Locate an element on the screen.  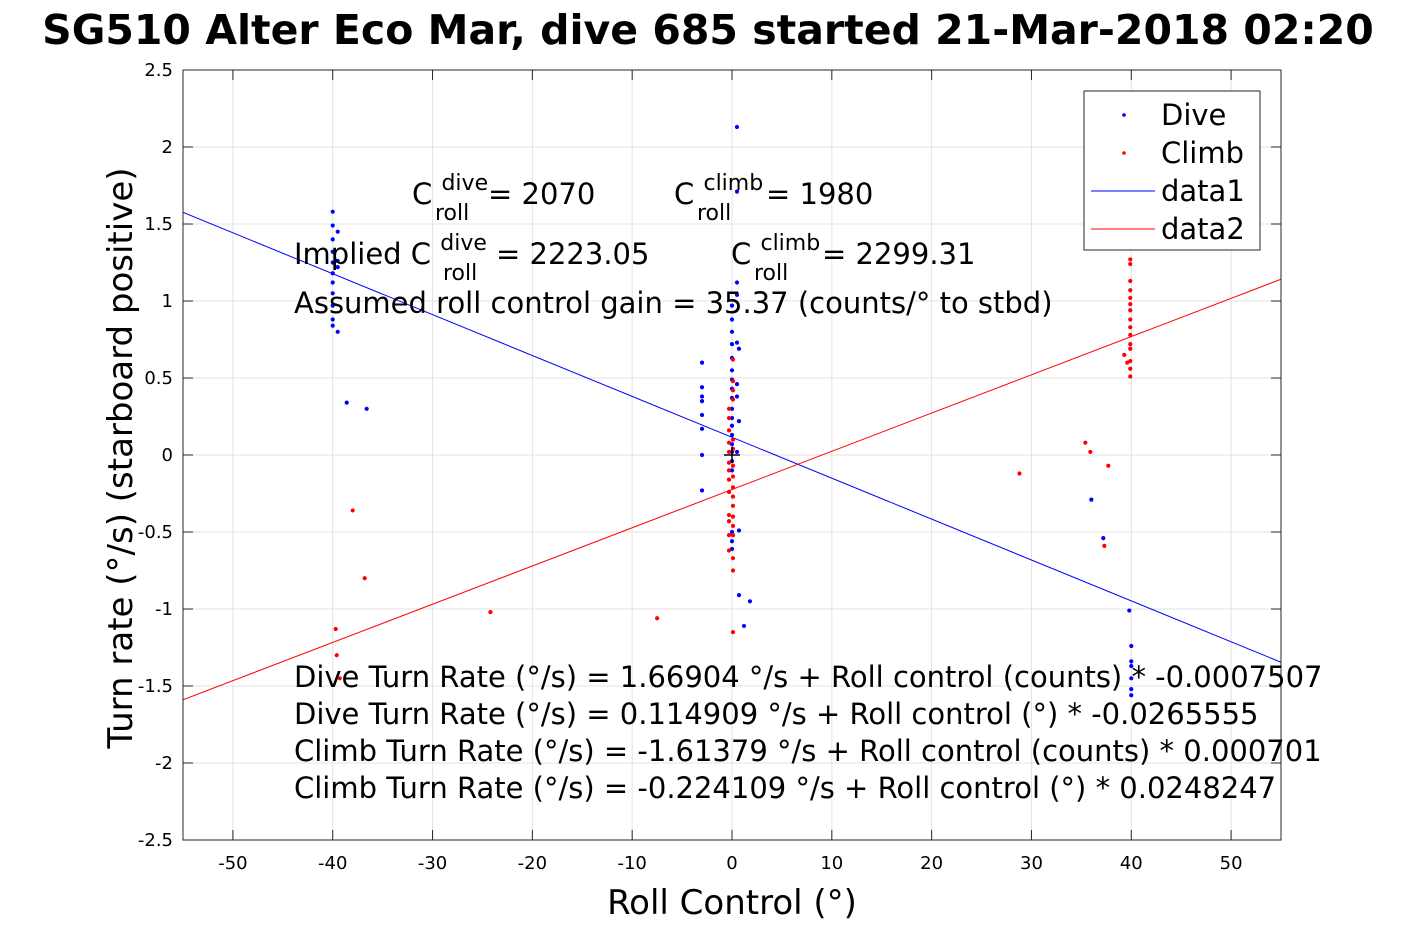
y-tick-label: -0.5 is located at coordinates (155, 532).